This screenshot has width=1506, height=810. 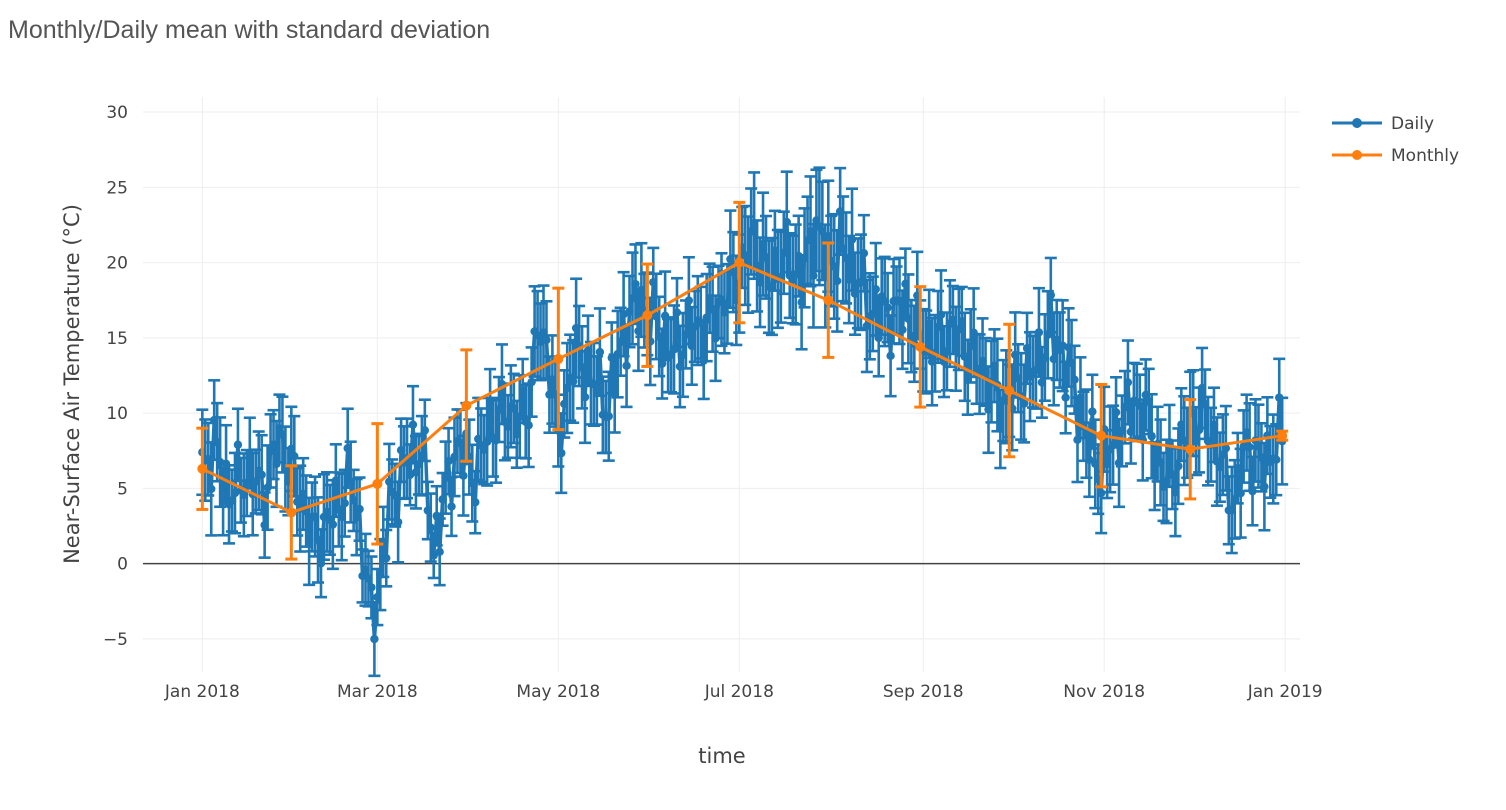 I want to click on y-axis-title: Near-Surface Air Temperature (°C), so click(x=72, y=384).